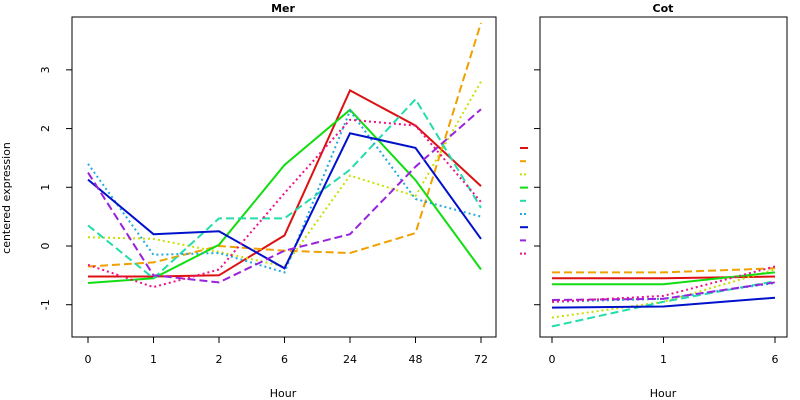 The image size is (800, 400). Describe the element at coordinates (537, 187) in the screenshot. I see `panel-2-y-axis` at that location.